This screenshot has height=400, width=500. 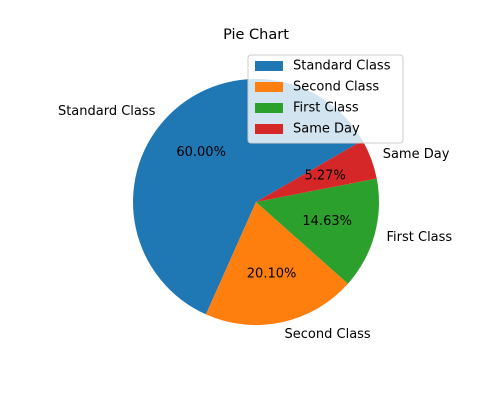 I want to click on slice-label-second-class: Second Class, so click(x=328, y=334).